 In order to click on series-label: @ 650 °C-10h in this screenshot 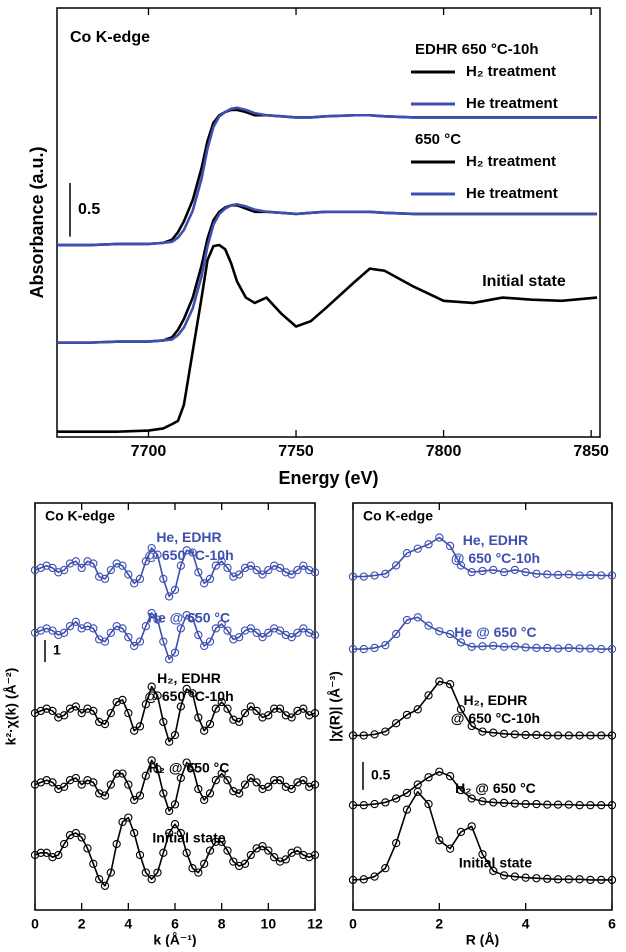, I will do `click(495, 718)`.